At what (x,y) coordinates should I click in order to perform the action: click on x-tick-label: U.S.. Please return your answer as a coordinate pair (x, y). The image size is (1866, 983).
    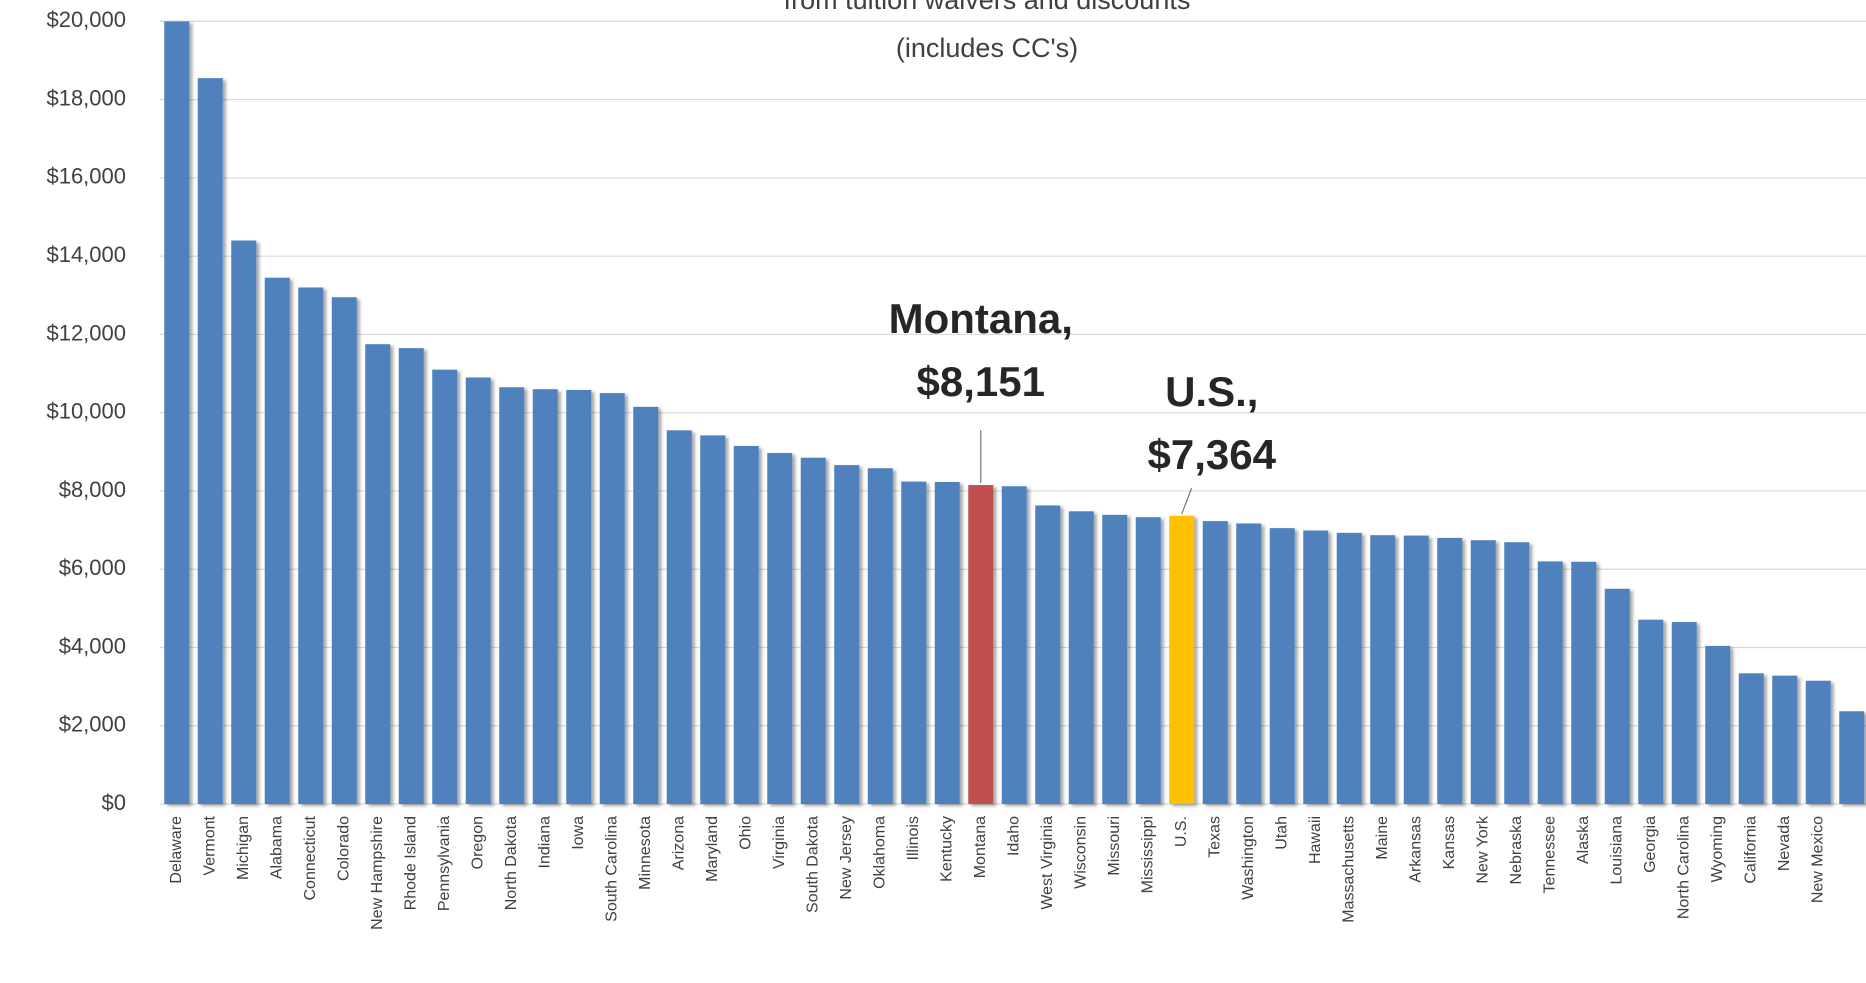
    Looking at the image, I should click on (1181, 831).